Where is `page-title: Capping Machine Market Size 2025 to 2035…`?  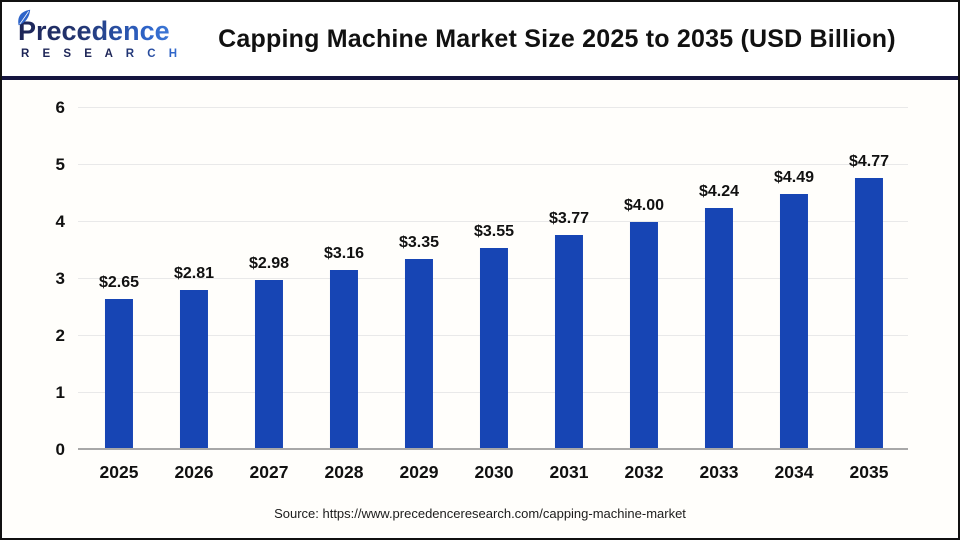 page-title: Capping Machine Market Size 2025 to 2035… is located at coordinates (557, 38).